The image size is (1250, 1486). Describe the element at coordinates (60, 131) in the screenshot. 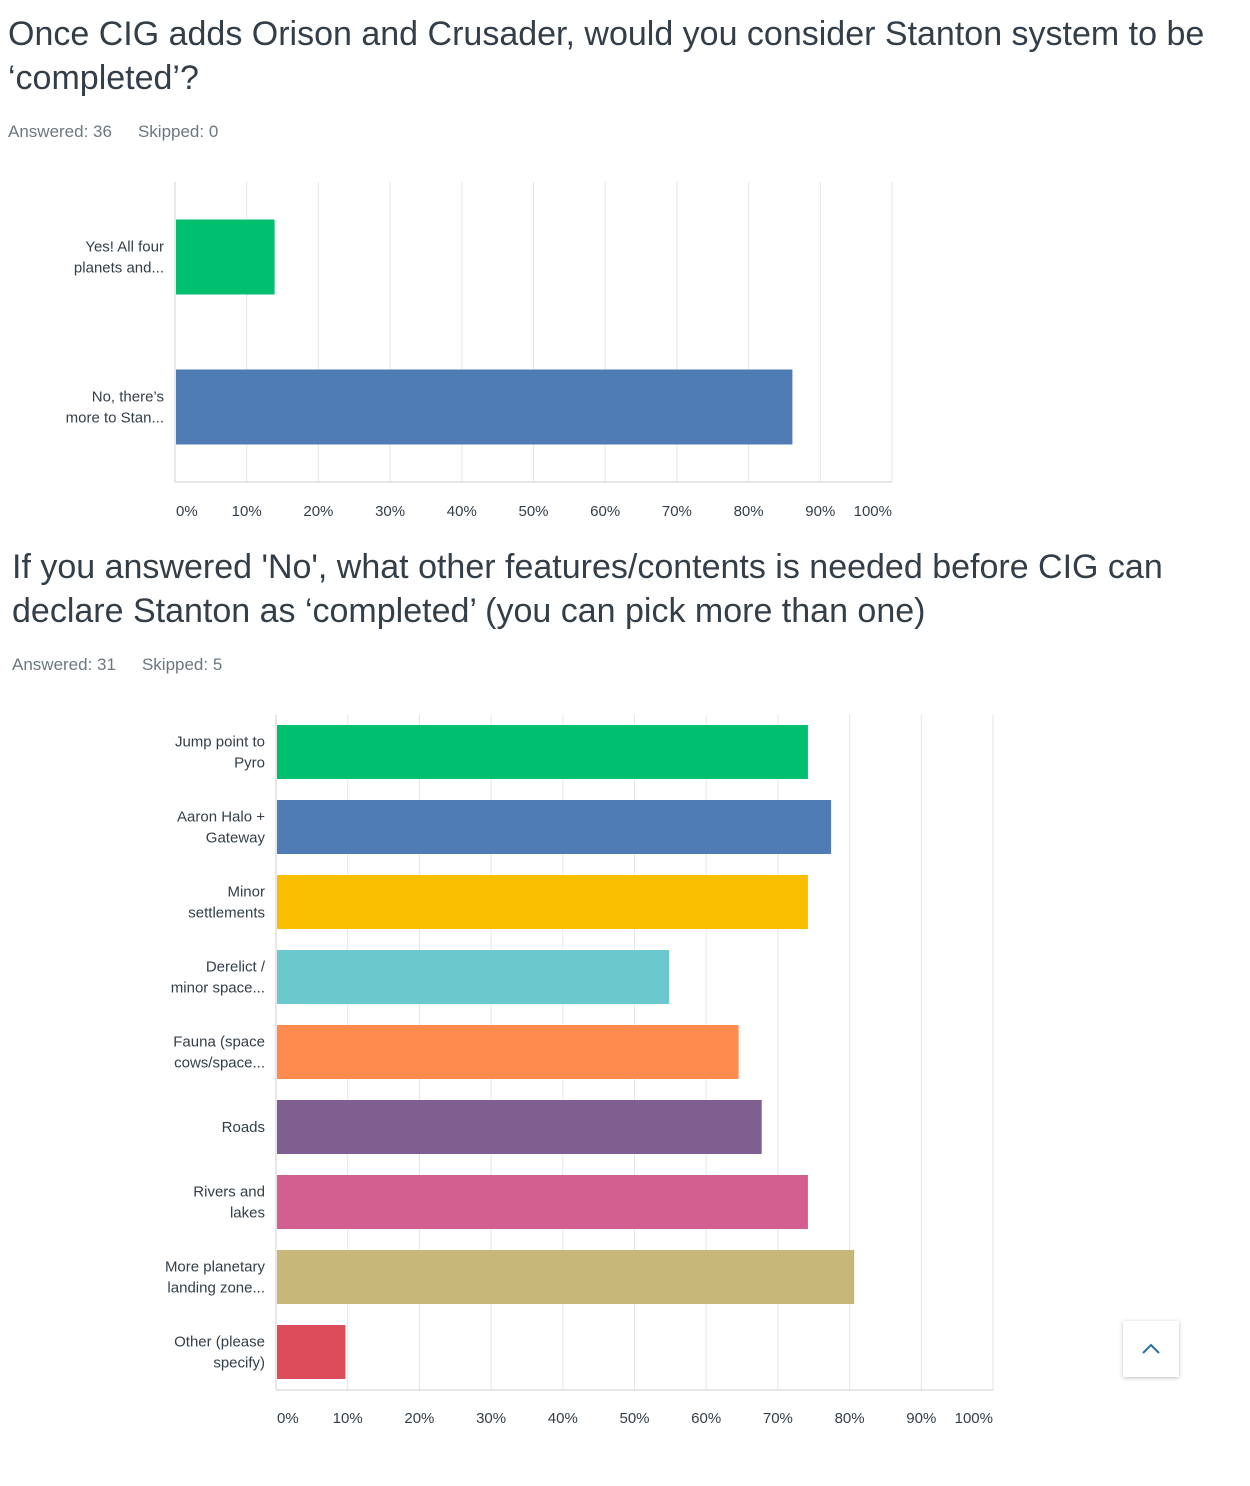

I see `answered-count: Answered: 36` at that location.